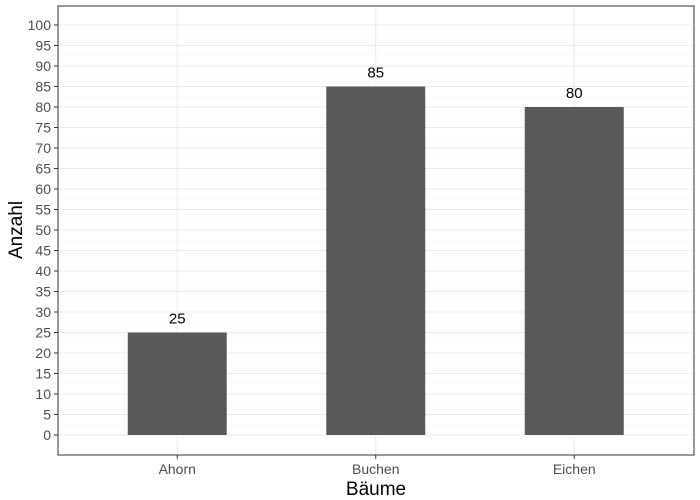  Describe the element at coordinates (43, 128) in the screenshot. I see `y-tick-label: 75` at that location.